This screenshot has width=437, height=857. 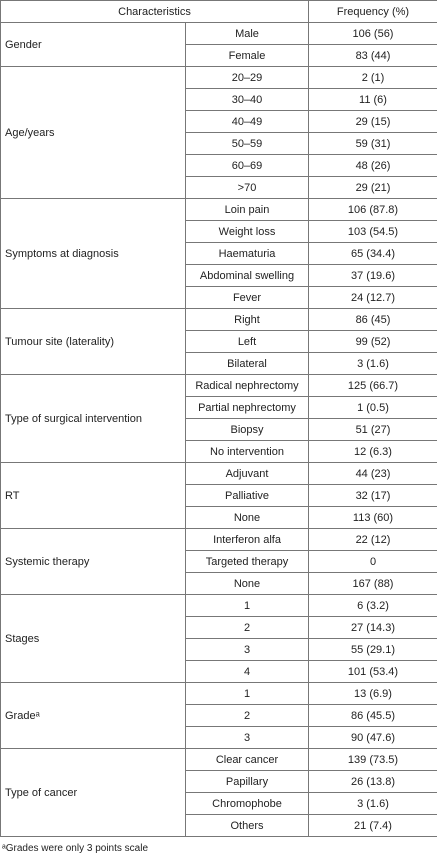 I want to click on header-cell: Characteristics, so click(x=154, y=11).